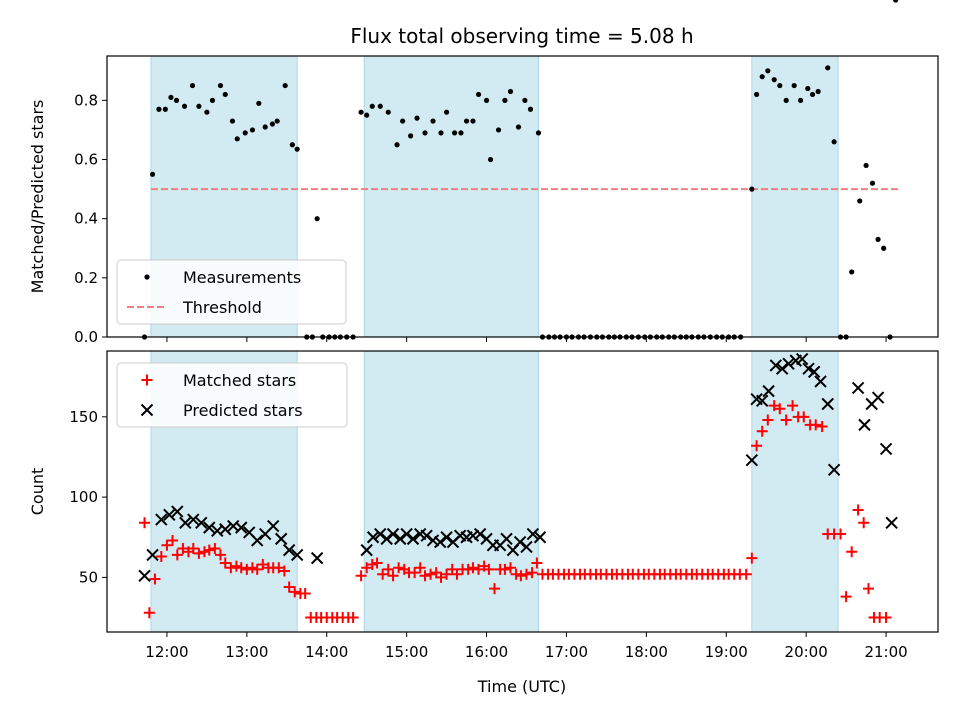 The image size is (960, 720). Describe the element at coordinates (243, 410) in the screenshot. I see `legend-label: Predicted stars` at that location.